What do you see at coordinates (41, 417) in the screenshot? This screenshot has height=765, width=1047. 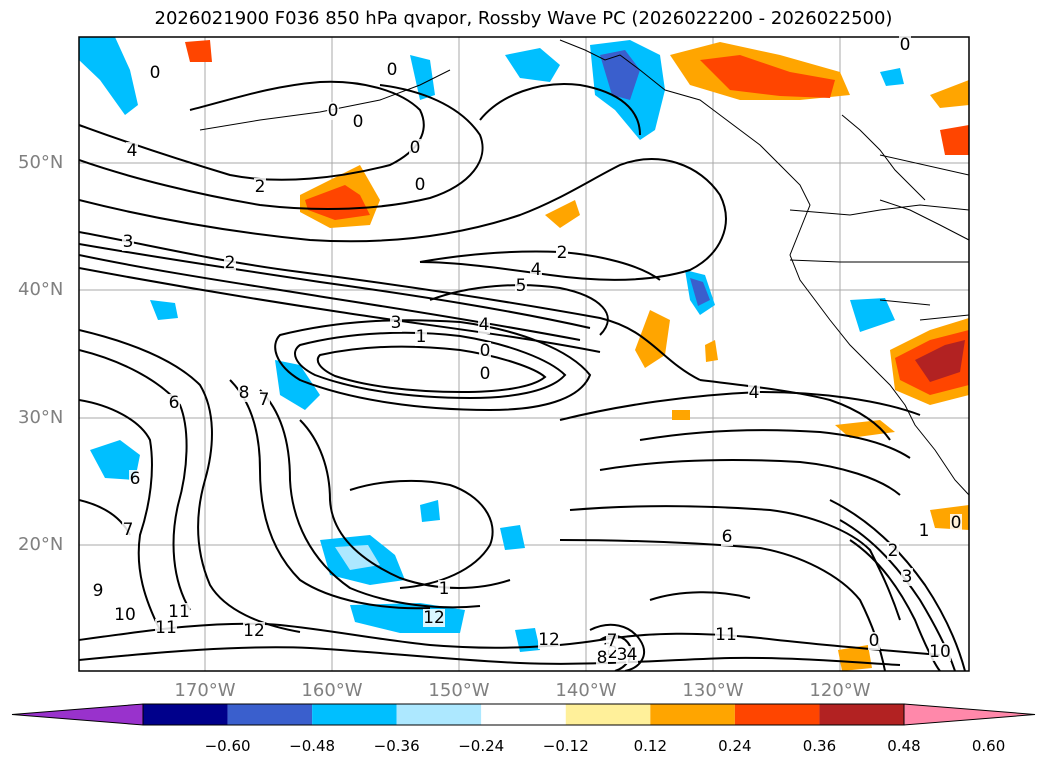 I see `lat-label-30n: 30°N` at bounding box center [41, 417].